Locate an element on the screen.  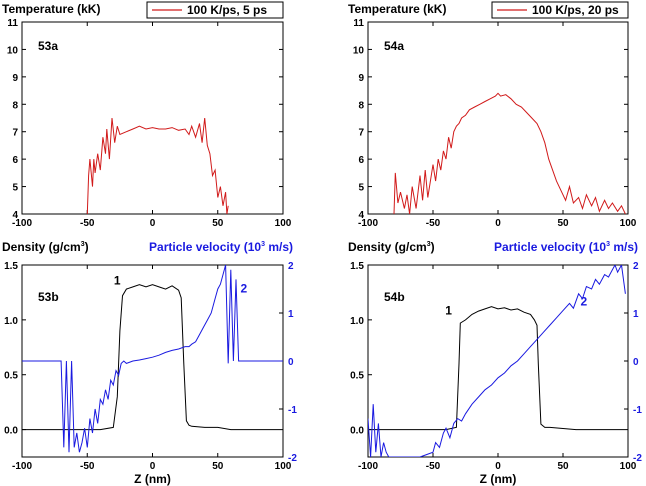
panel-label: 54a is located at coordinates (394, 46).